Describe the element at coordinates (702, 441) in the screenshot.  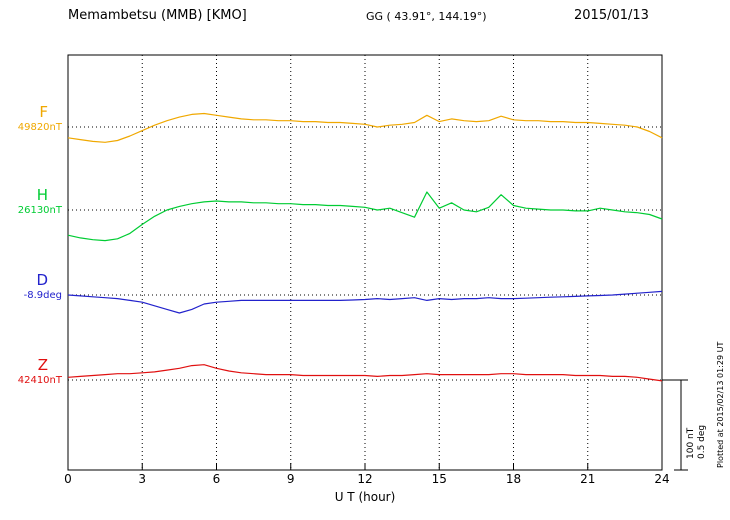
I see `scale-deg-label: 0.5 deg` at that location.